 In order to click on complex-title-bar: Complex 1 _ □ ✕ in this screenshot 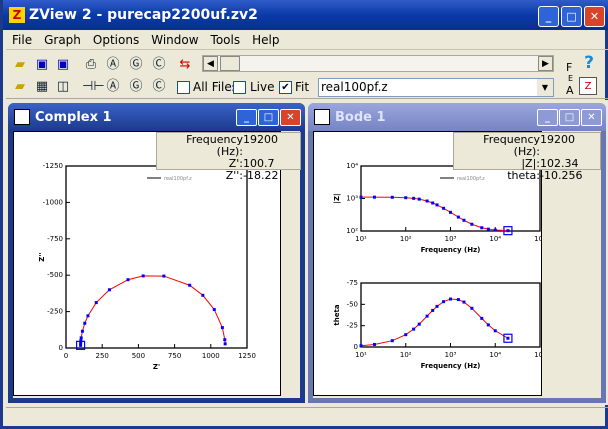, I will do `click(156, 117)`.